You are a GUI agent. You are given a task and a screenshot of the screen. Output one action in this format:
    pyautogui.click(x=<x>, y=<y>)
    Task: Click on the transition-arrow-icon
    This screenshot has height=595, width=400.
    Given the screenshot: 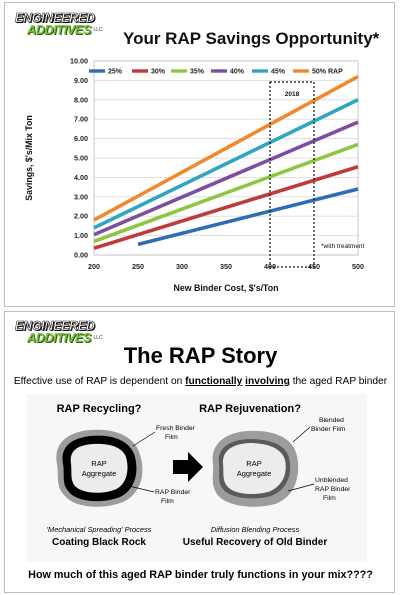 What is the action you would take?
    pyautogui.click(x=188, y=467)
    